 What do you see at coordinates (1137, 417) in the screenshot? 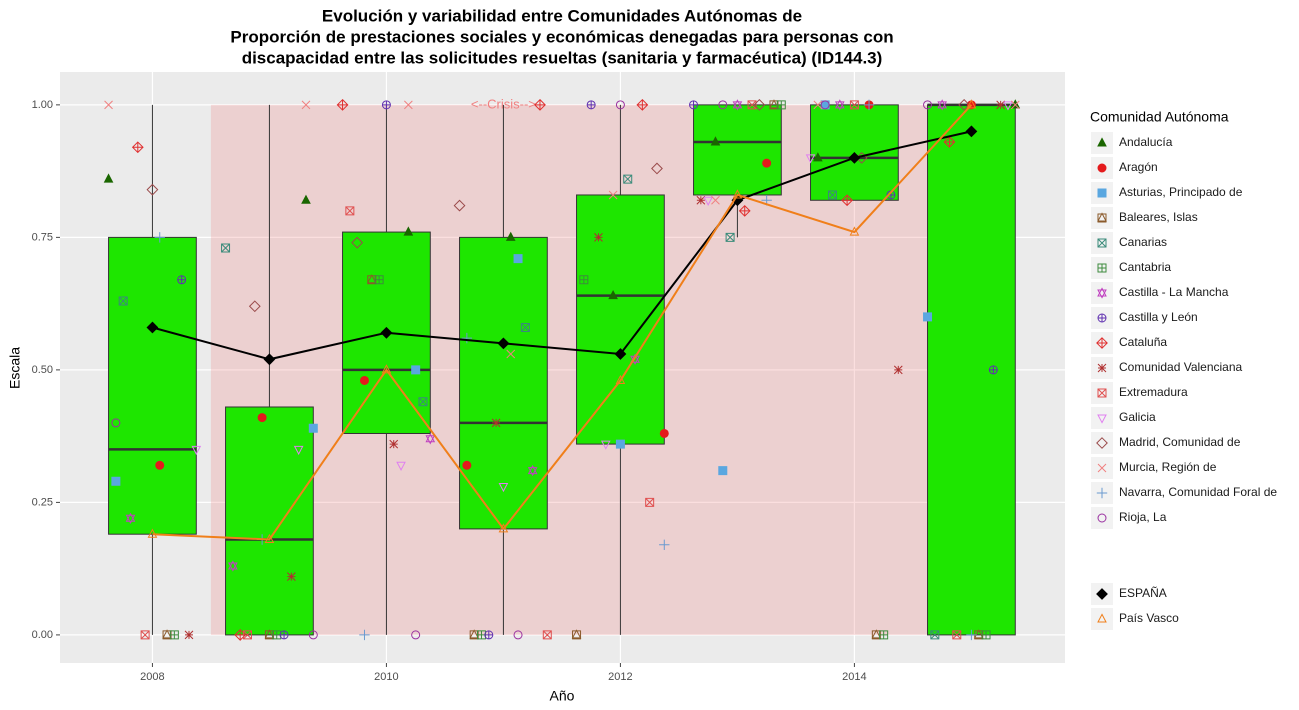
I see `legend-label: Galicia` at bounding box center [1137, 417].